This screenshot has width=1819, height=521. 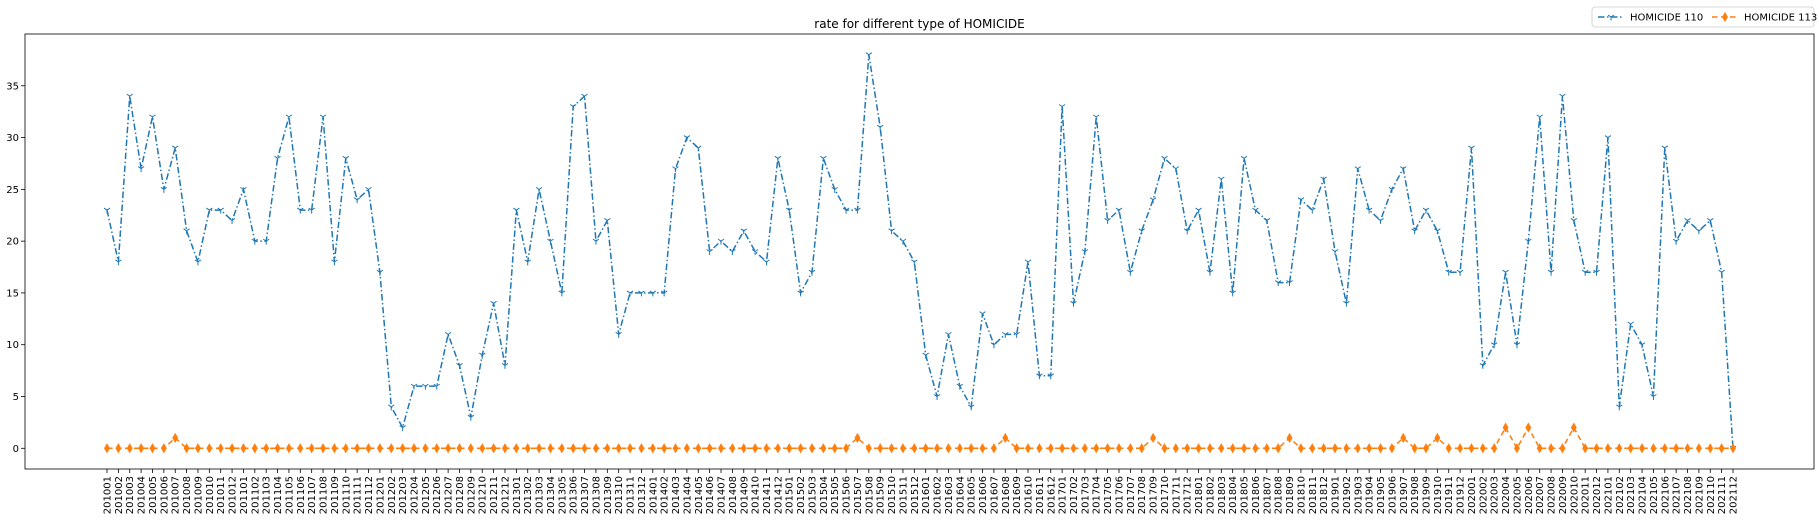 What do you see at coordinates (949, 495) in the screenshot?
I see `x-tick-label: 201603` at bounding box center [949, 495].